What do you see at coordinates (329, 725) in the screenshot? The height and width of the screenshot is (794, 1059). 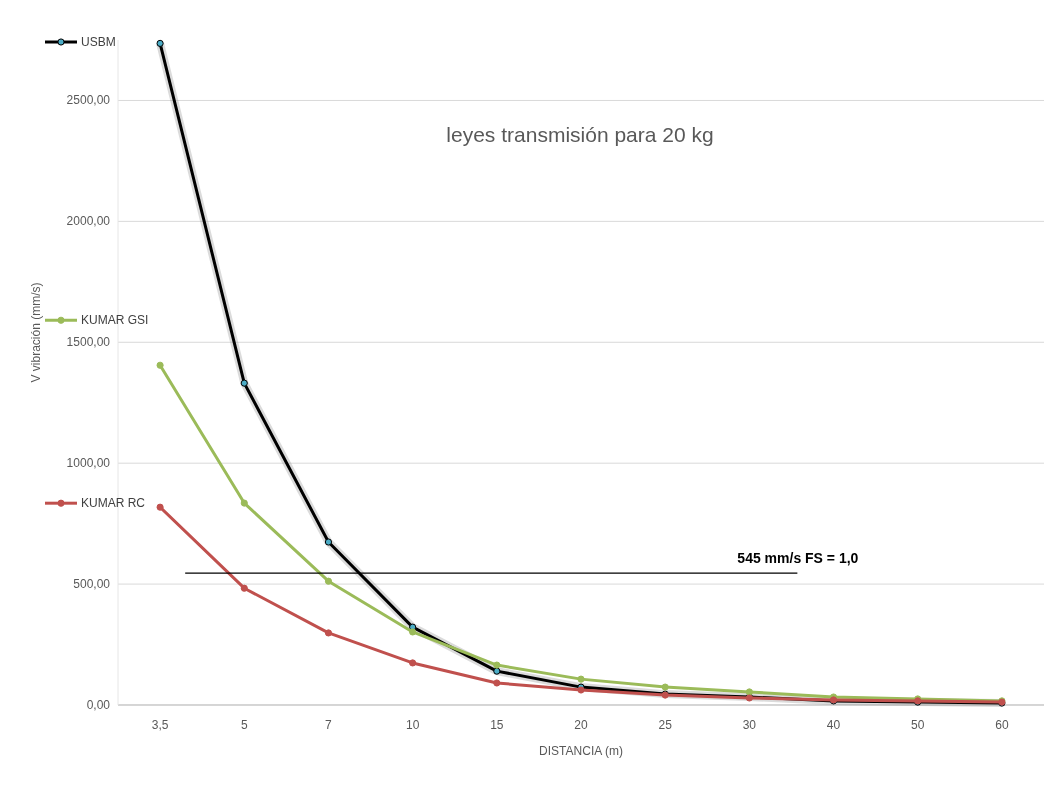 I see `x-tick-label: 7` at bounding box center [329, 725].